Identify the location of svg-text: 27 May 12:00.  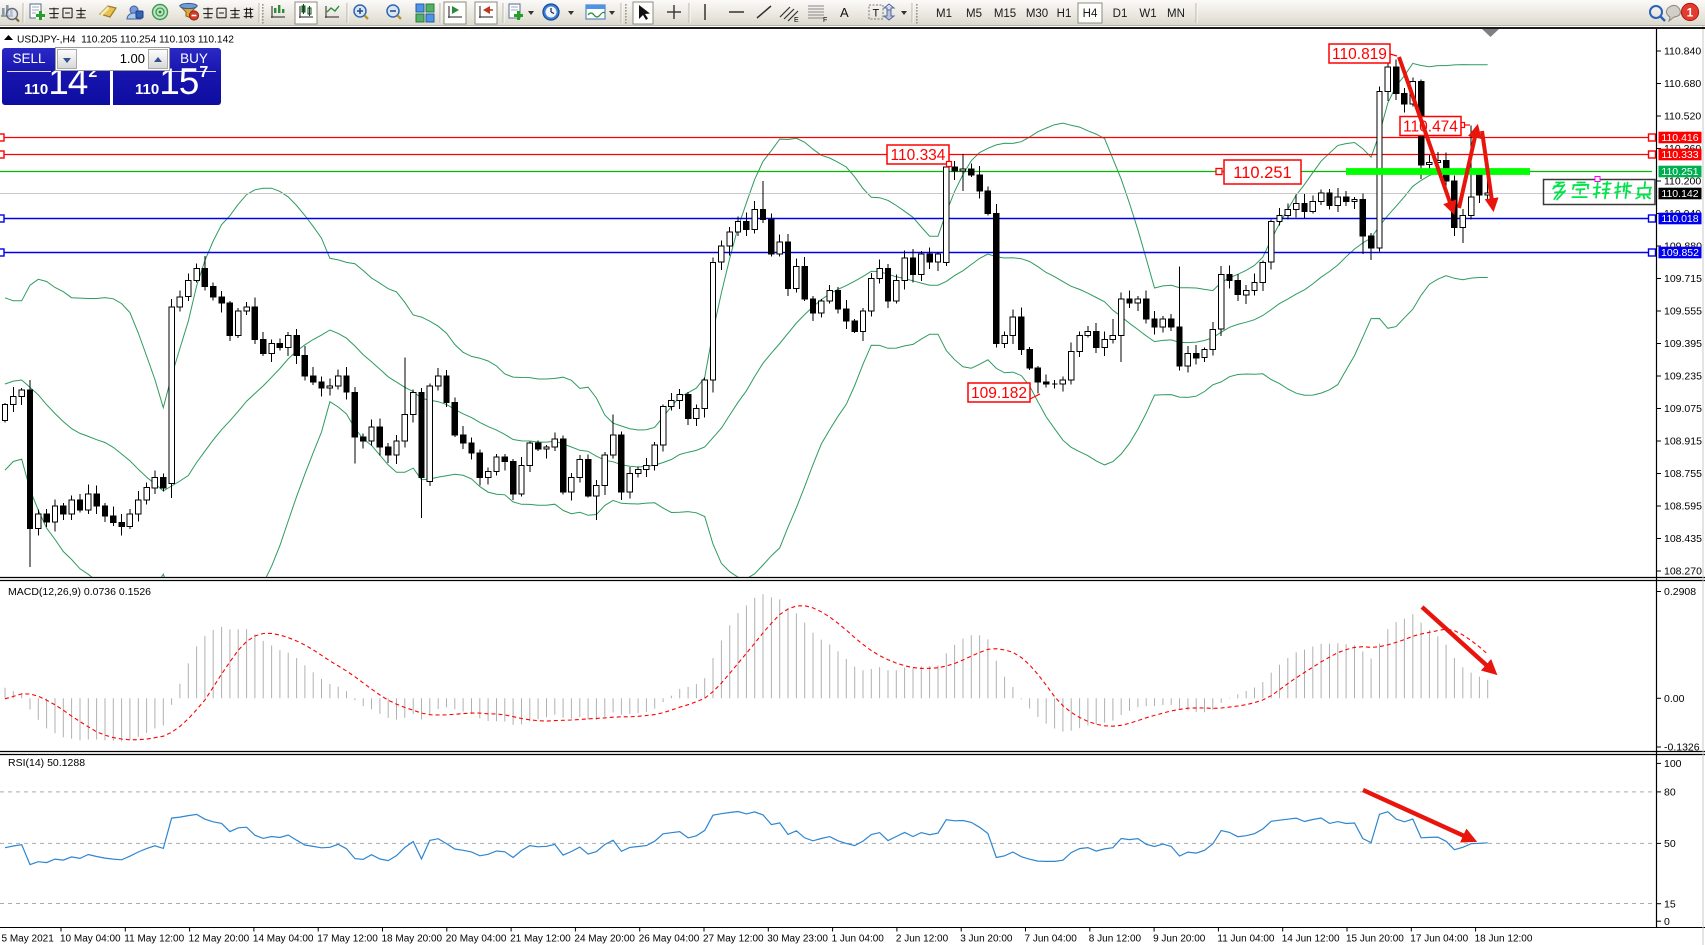
(733, 939).